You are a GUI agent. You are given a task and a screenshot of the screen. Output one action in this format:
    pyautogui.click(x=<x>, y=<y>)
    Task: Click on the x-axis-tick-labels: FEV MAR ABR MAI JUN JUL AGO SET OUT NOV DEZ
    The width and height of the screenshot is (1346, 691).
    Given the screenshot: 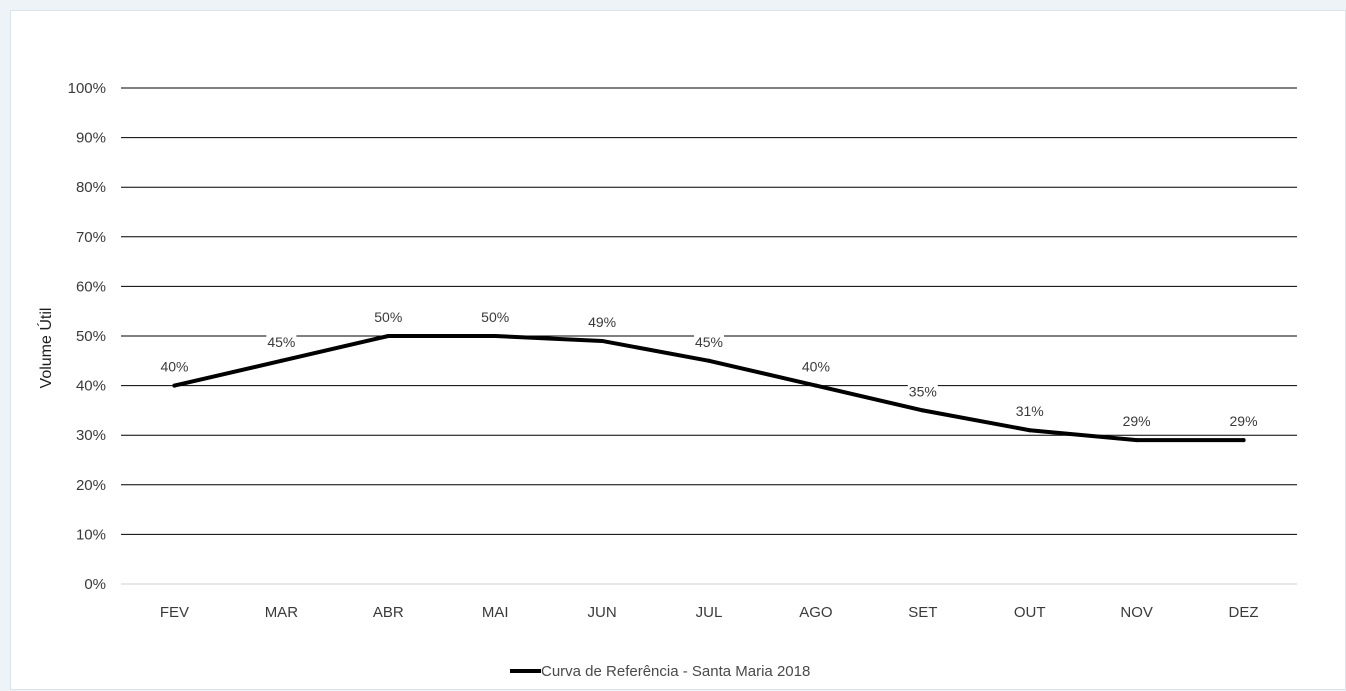 What is the action you would take?
    pyautogui.click(x=709, y=612)
    